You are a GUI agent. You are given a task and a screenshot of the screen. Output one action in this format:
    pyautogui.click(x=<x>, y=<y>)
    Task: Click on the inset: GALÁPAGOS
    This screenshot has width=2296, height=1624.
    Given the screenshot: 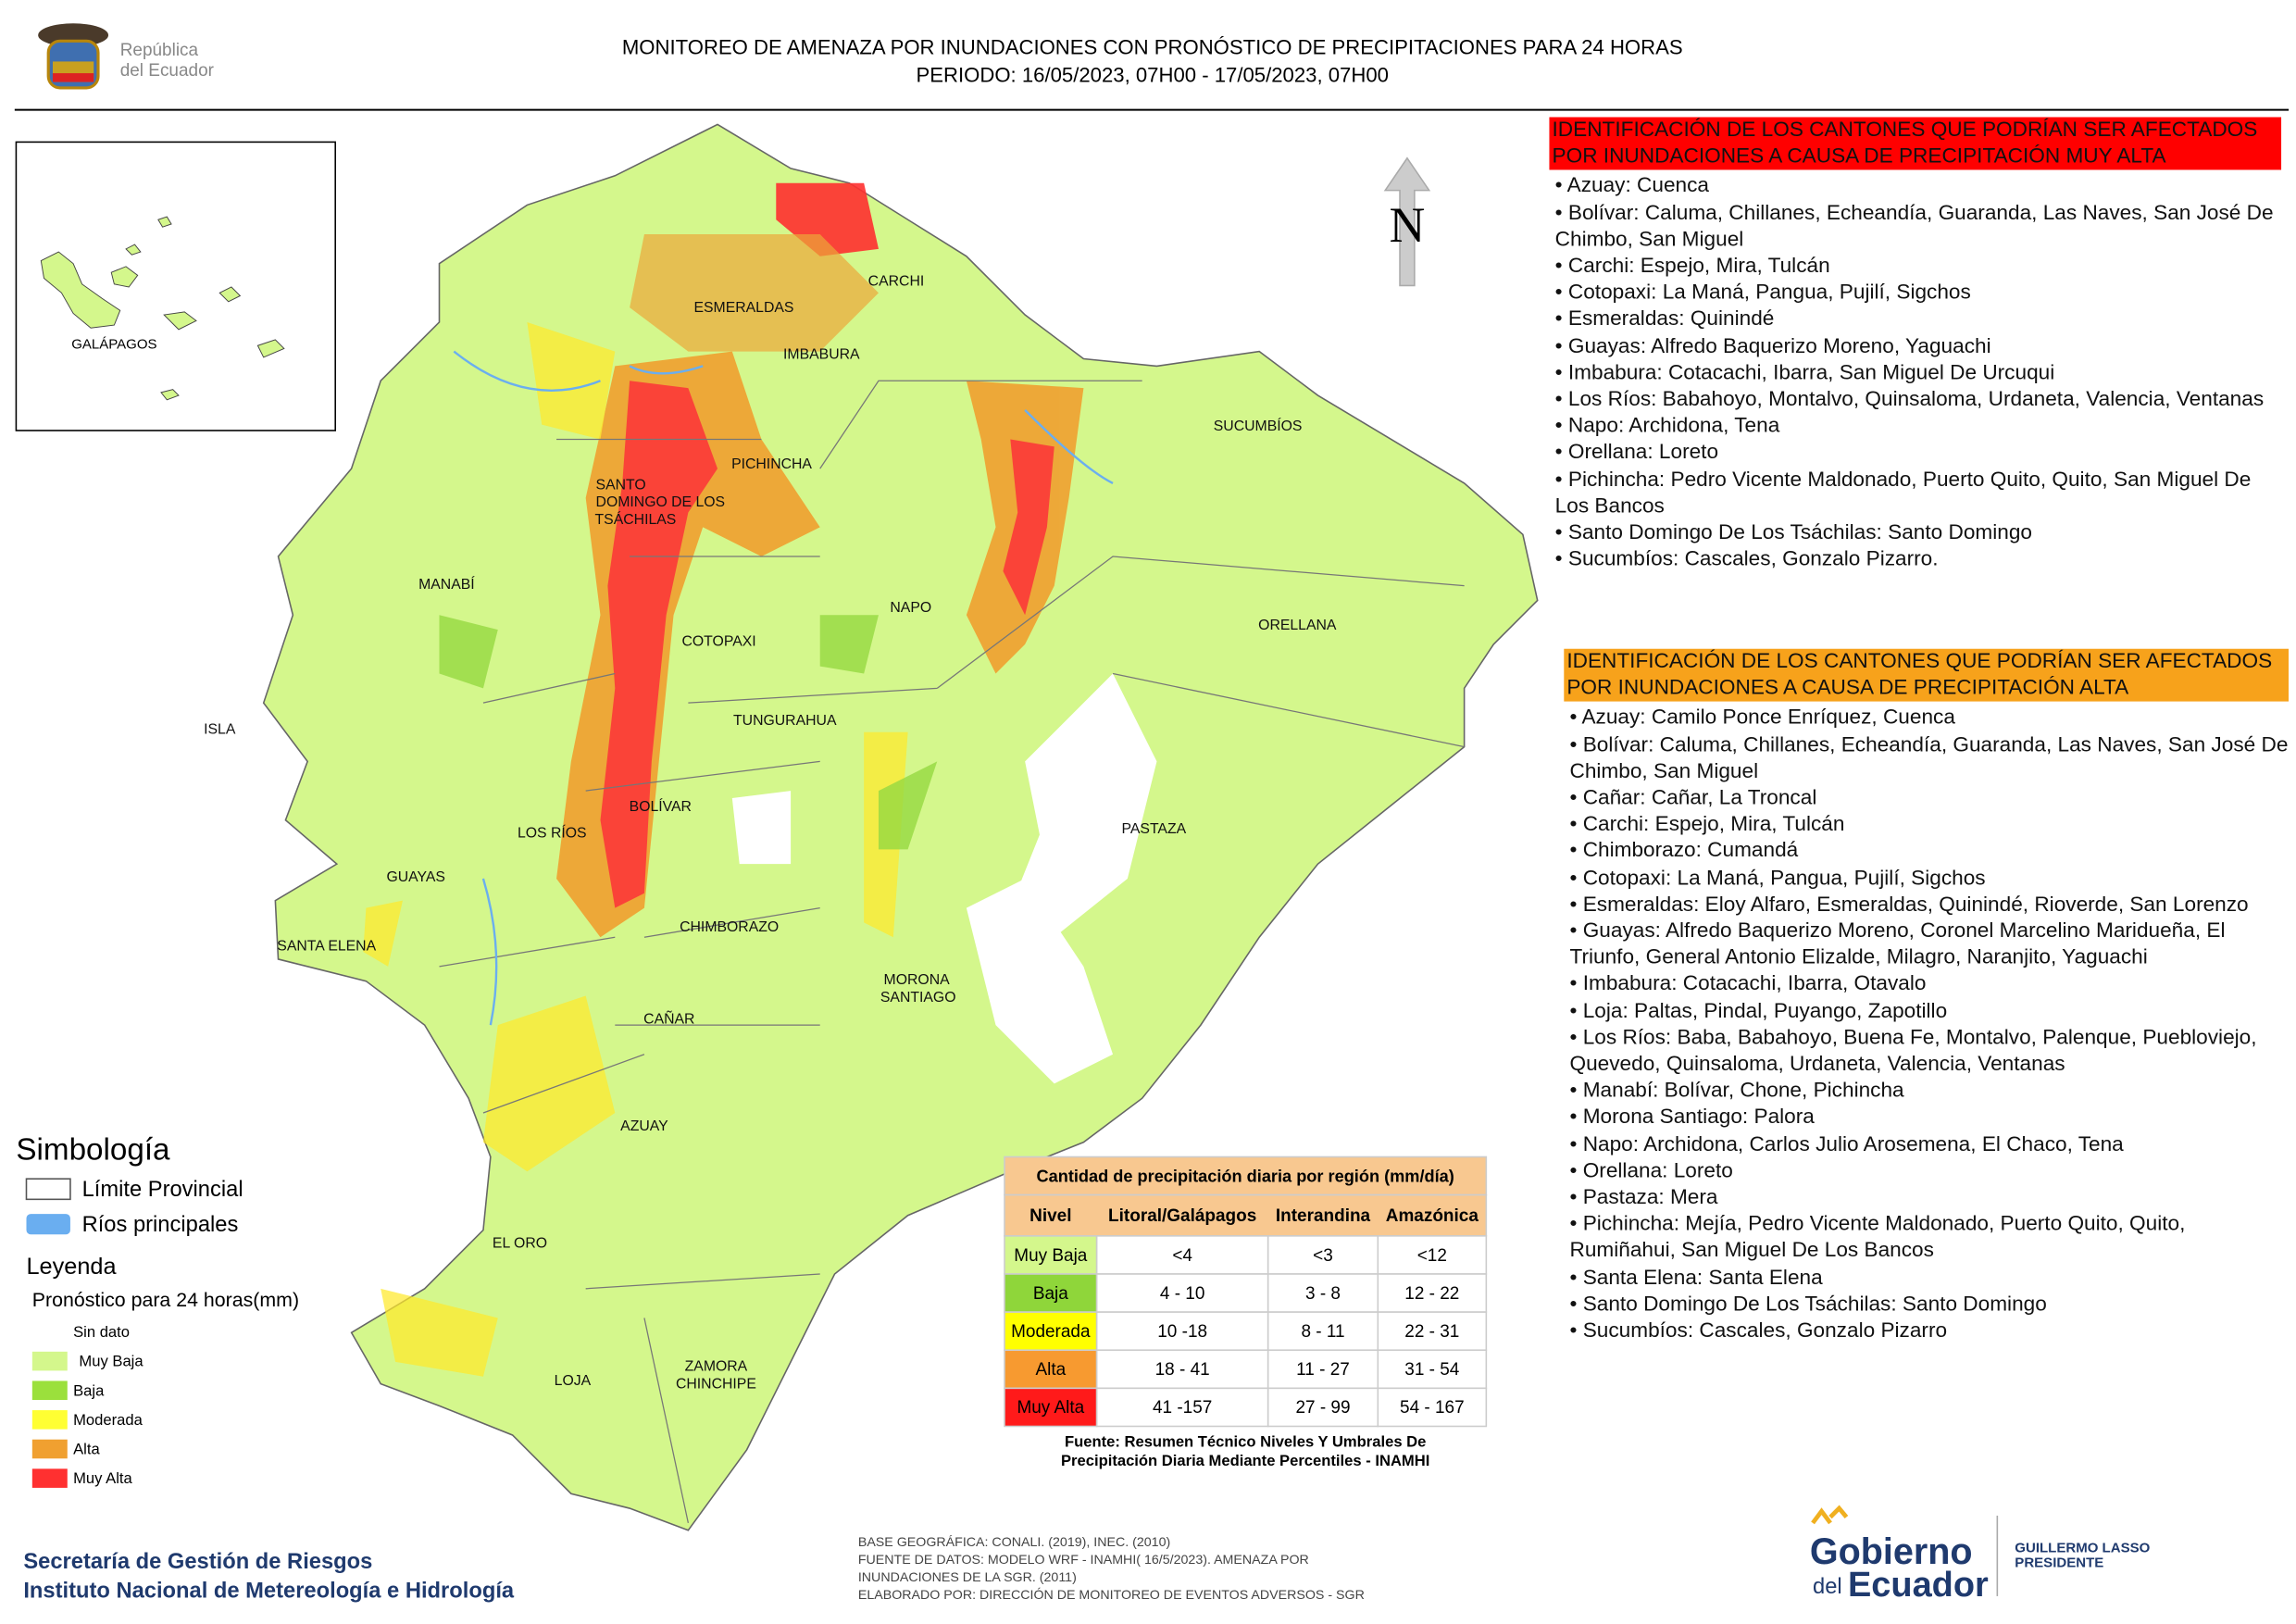 What is the action you would take?
    pyautogui.click(x=176, y=286)
    